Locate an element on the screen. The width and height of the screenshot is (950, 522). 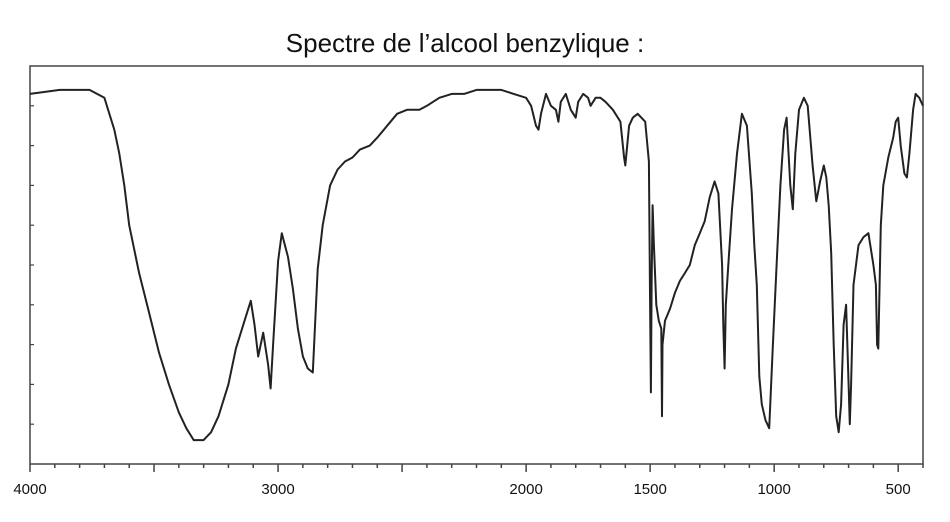
x-tick-label: 1500 is located at coordinates (649, 489).